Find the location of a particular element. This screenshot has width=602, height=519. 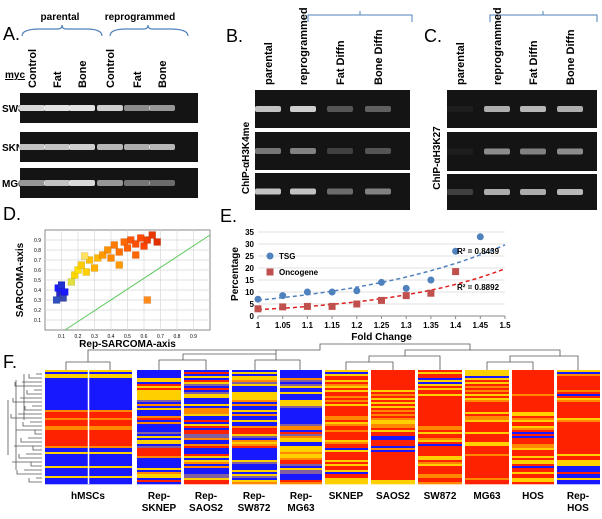

antibody-label: ChIP-αH3K4me is located at coordinates (246, 157).